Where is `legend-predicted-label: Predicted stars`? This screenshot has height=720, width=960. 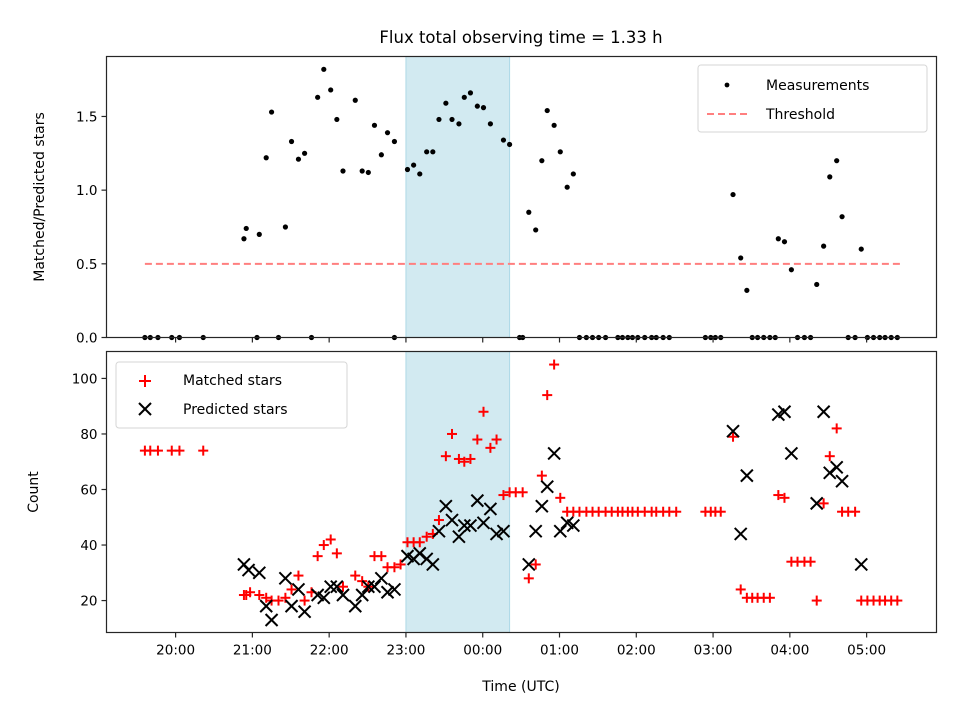
legend-predicted-label: Predicted stars is located at coordinates (235, 410).